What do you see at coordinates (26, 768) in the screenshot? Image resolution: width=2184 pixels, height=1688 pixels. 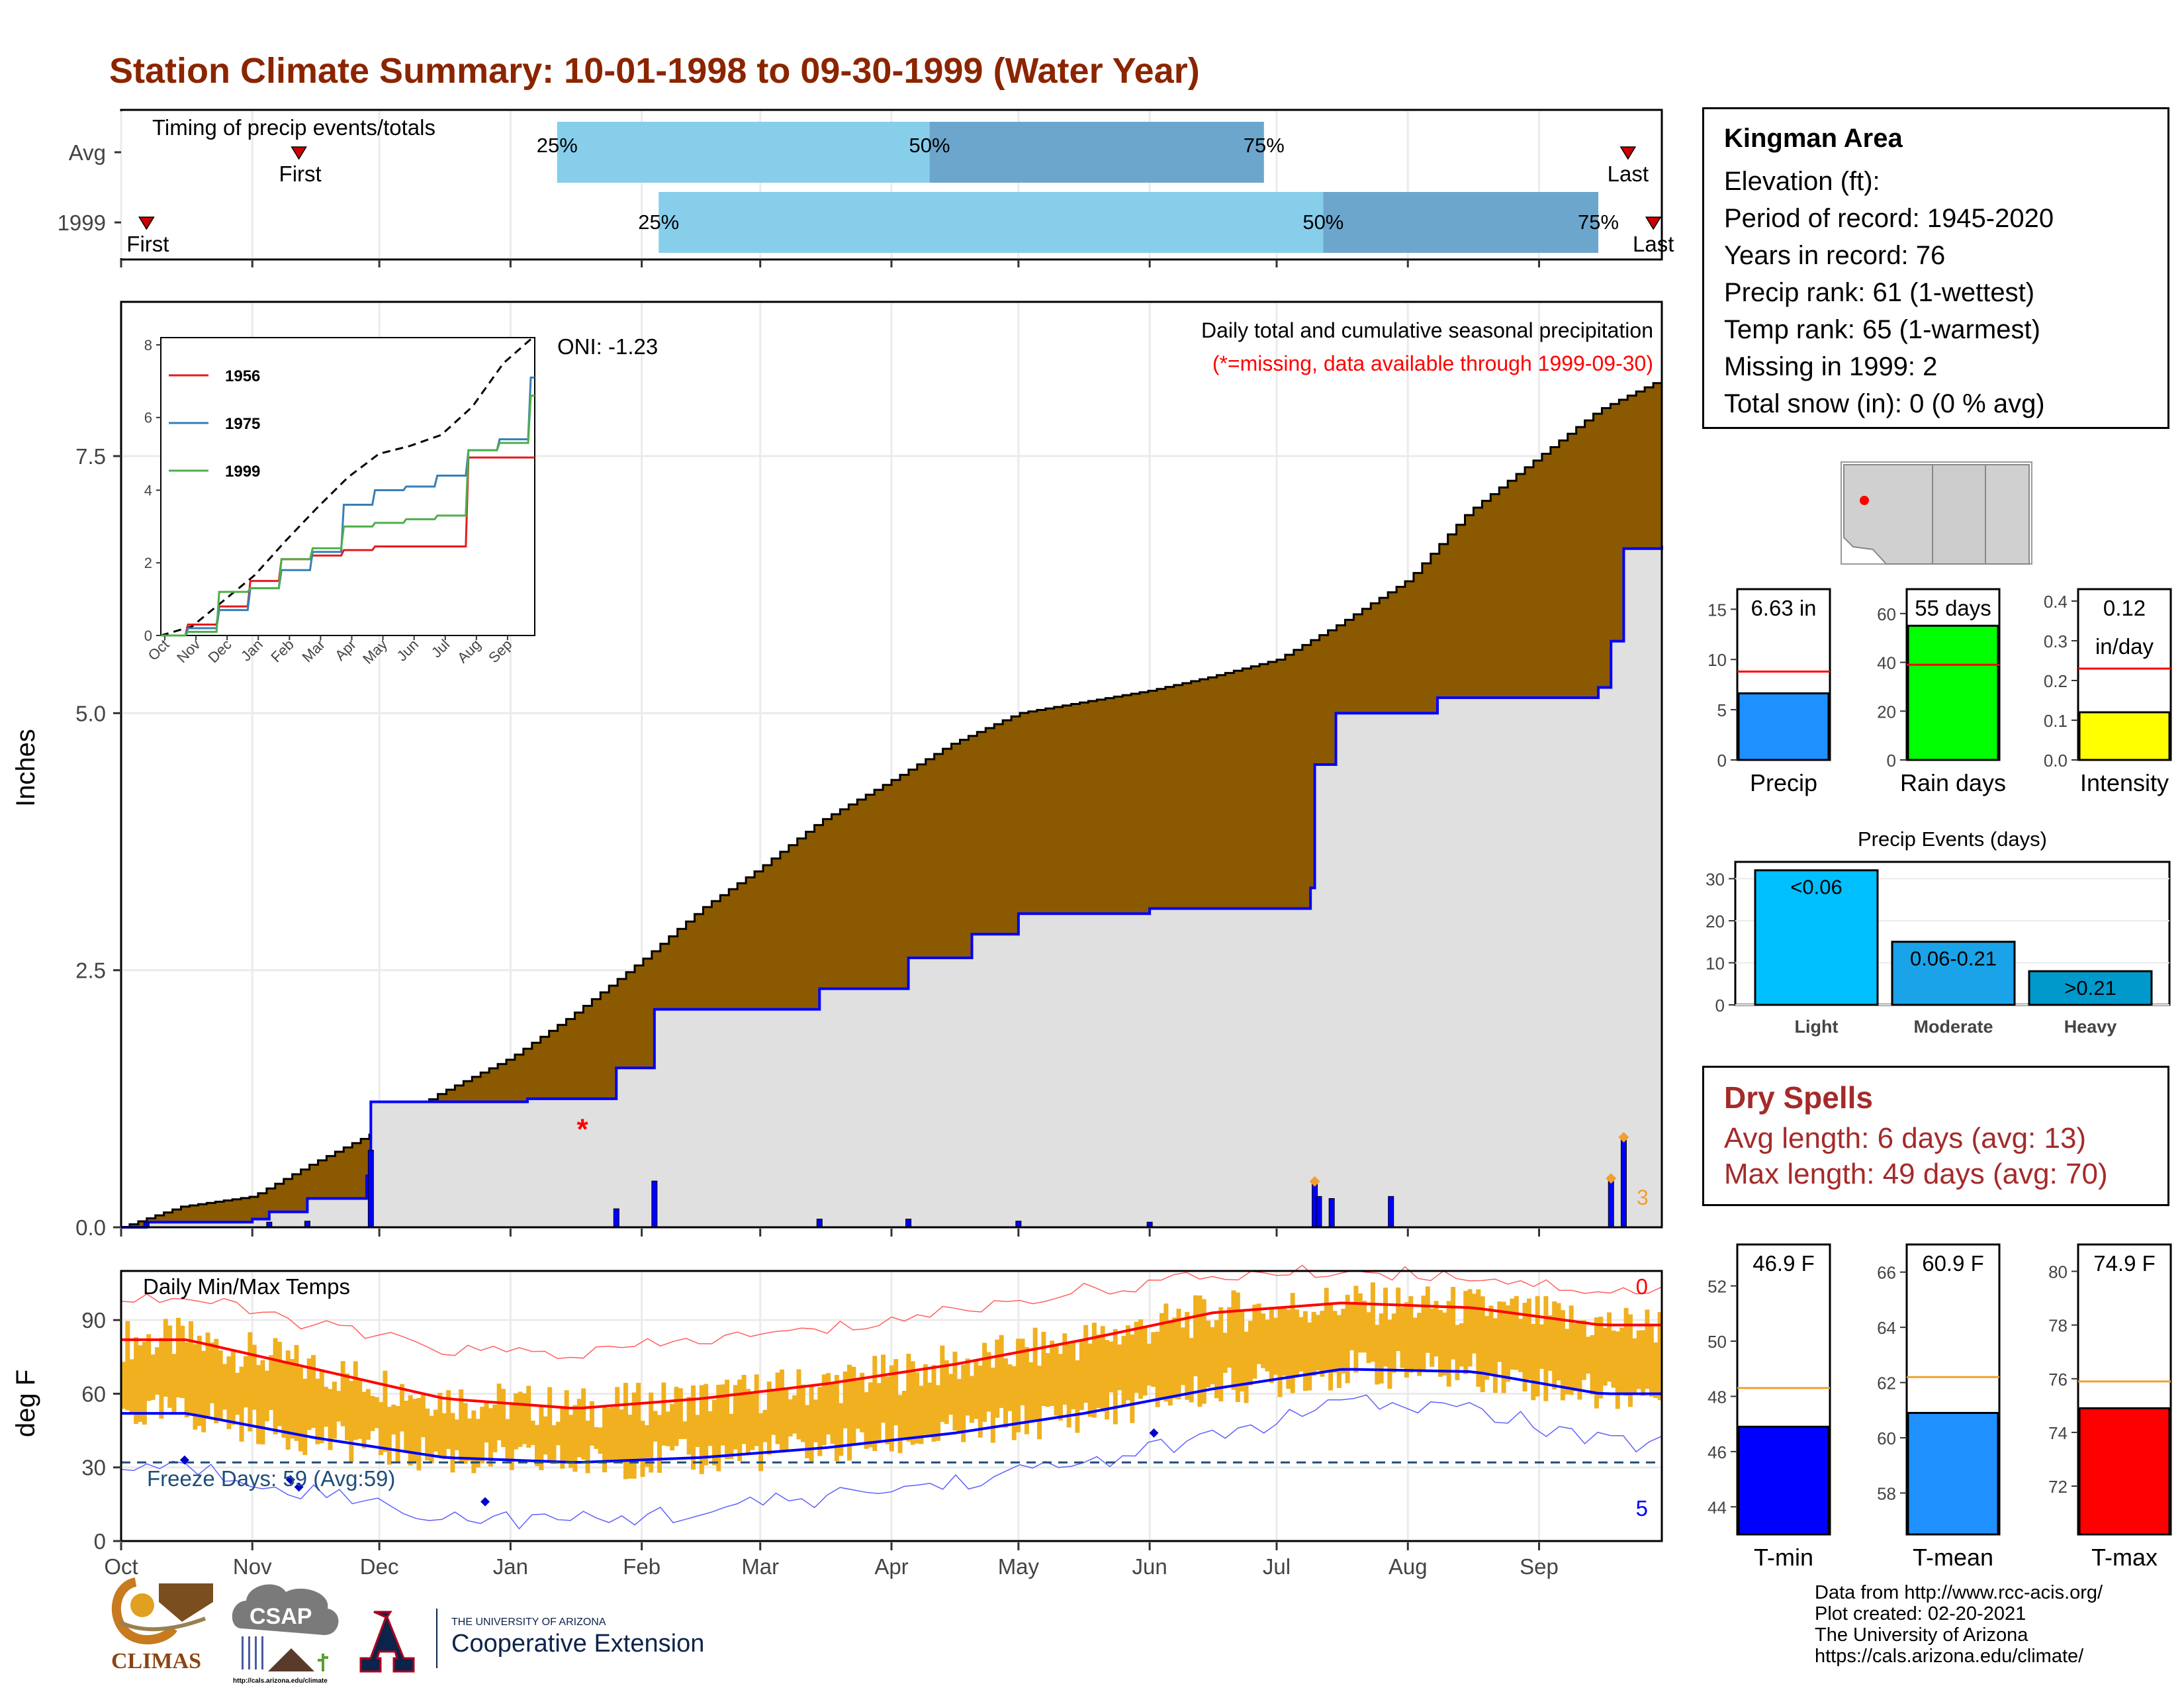 I see `precip-ylabel: Inches` at bounding box center [26, 768].